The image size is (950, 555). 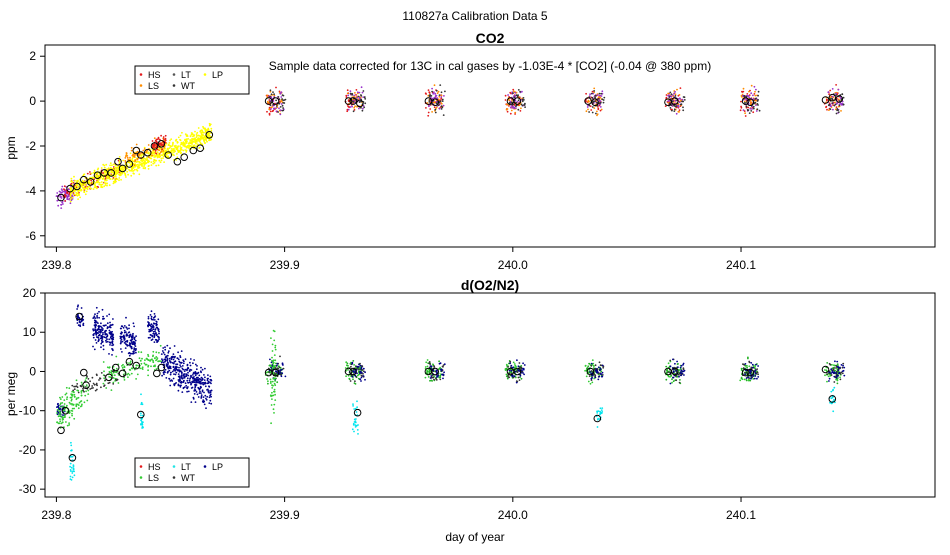 What do you see at coordinates (750, 372) in the screenshot?
I see `o2n2-mean-marker` at bounding box center [750, 372].